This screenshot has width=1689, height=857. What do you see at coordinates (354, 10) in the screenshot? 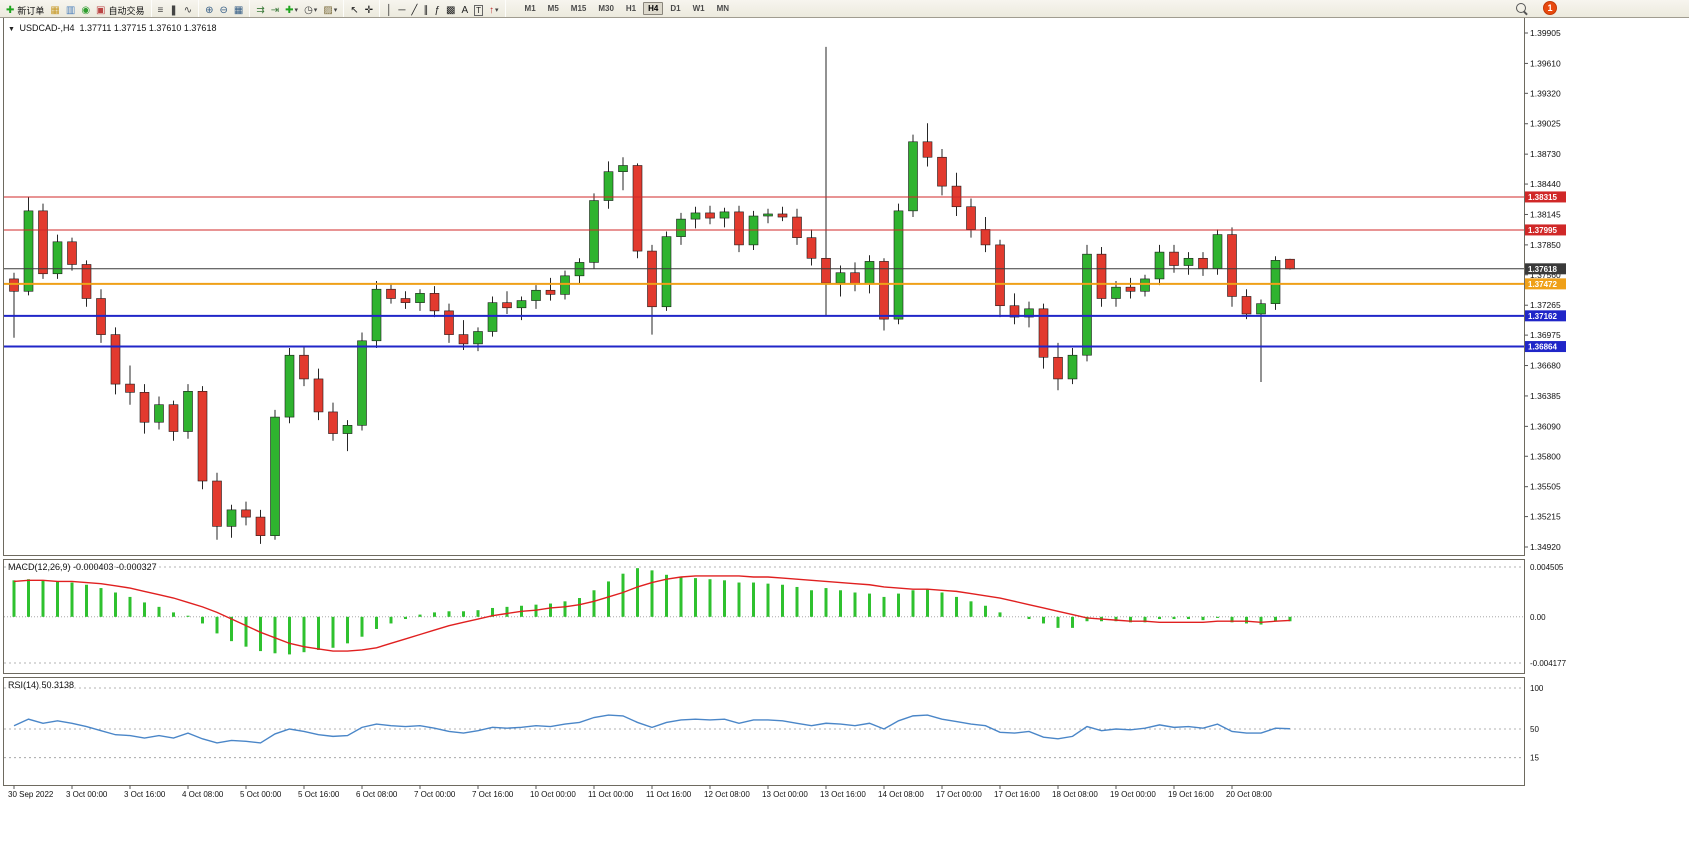
I see `cursor-button: ↖` at bounding box center [354, 10].